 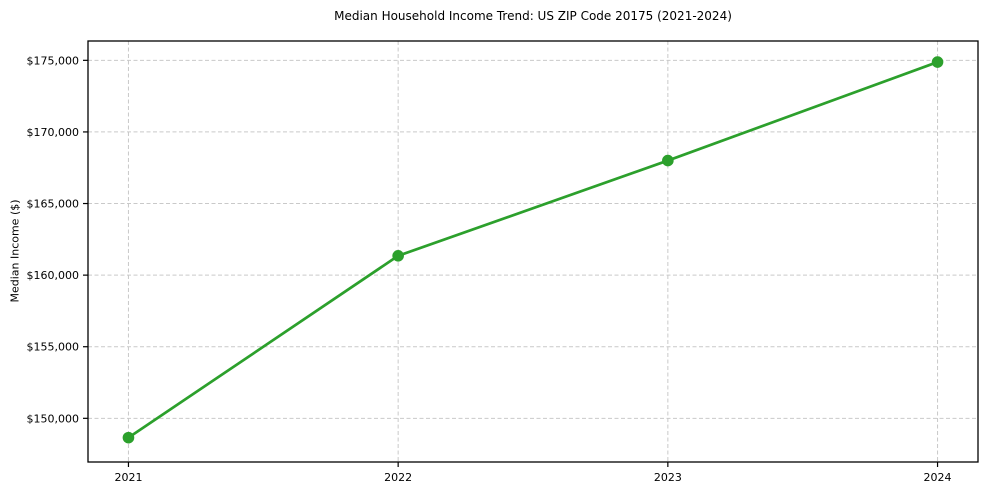 I want to click on y-tick-label: $165,000, so click(x=53, y=204).